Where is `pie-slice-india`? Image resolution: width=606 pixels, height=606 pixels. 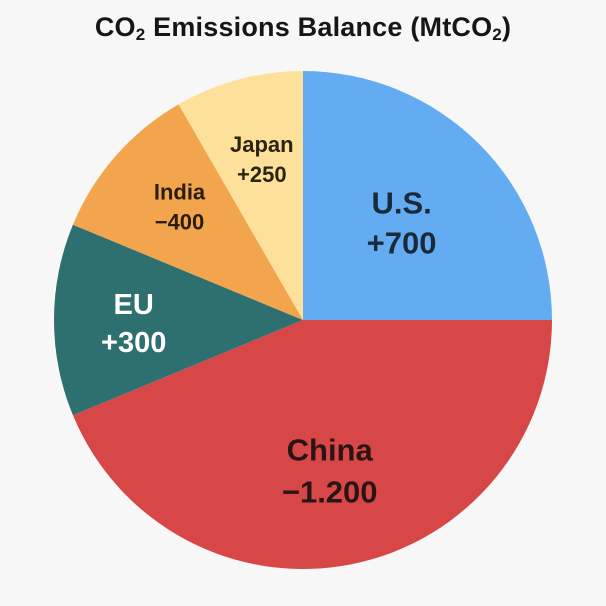
pie-slice-india is located at coordinates (187, 212).